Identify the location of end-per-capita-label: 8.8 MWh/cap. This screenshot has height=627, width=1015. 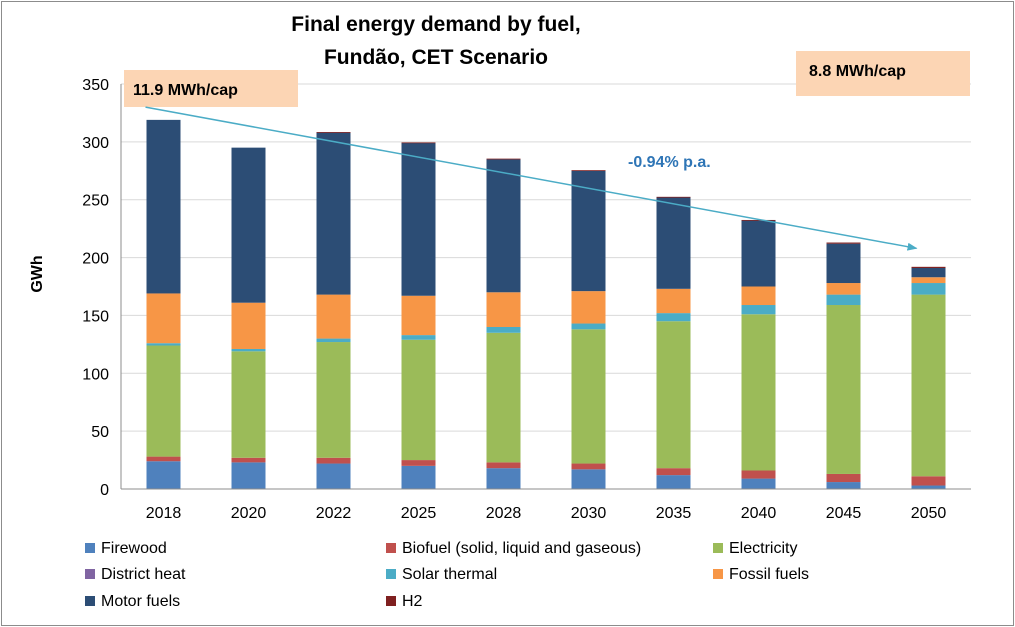
(857, 71).